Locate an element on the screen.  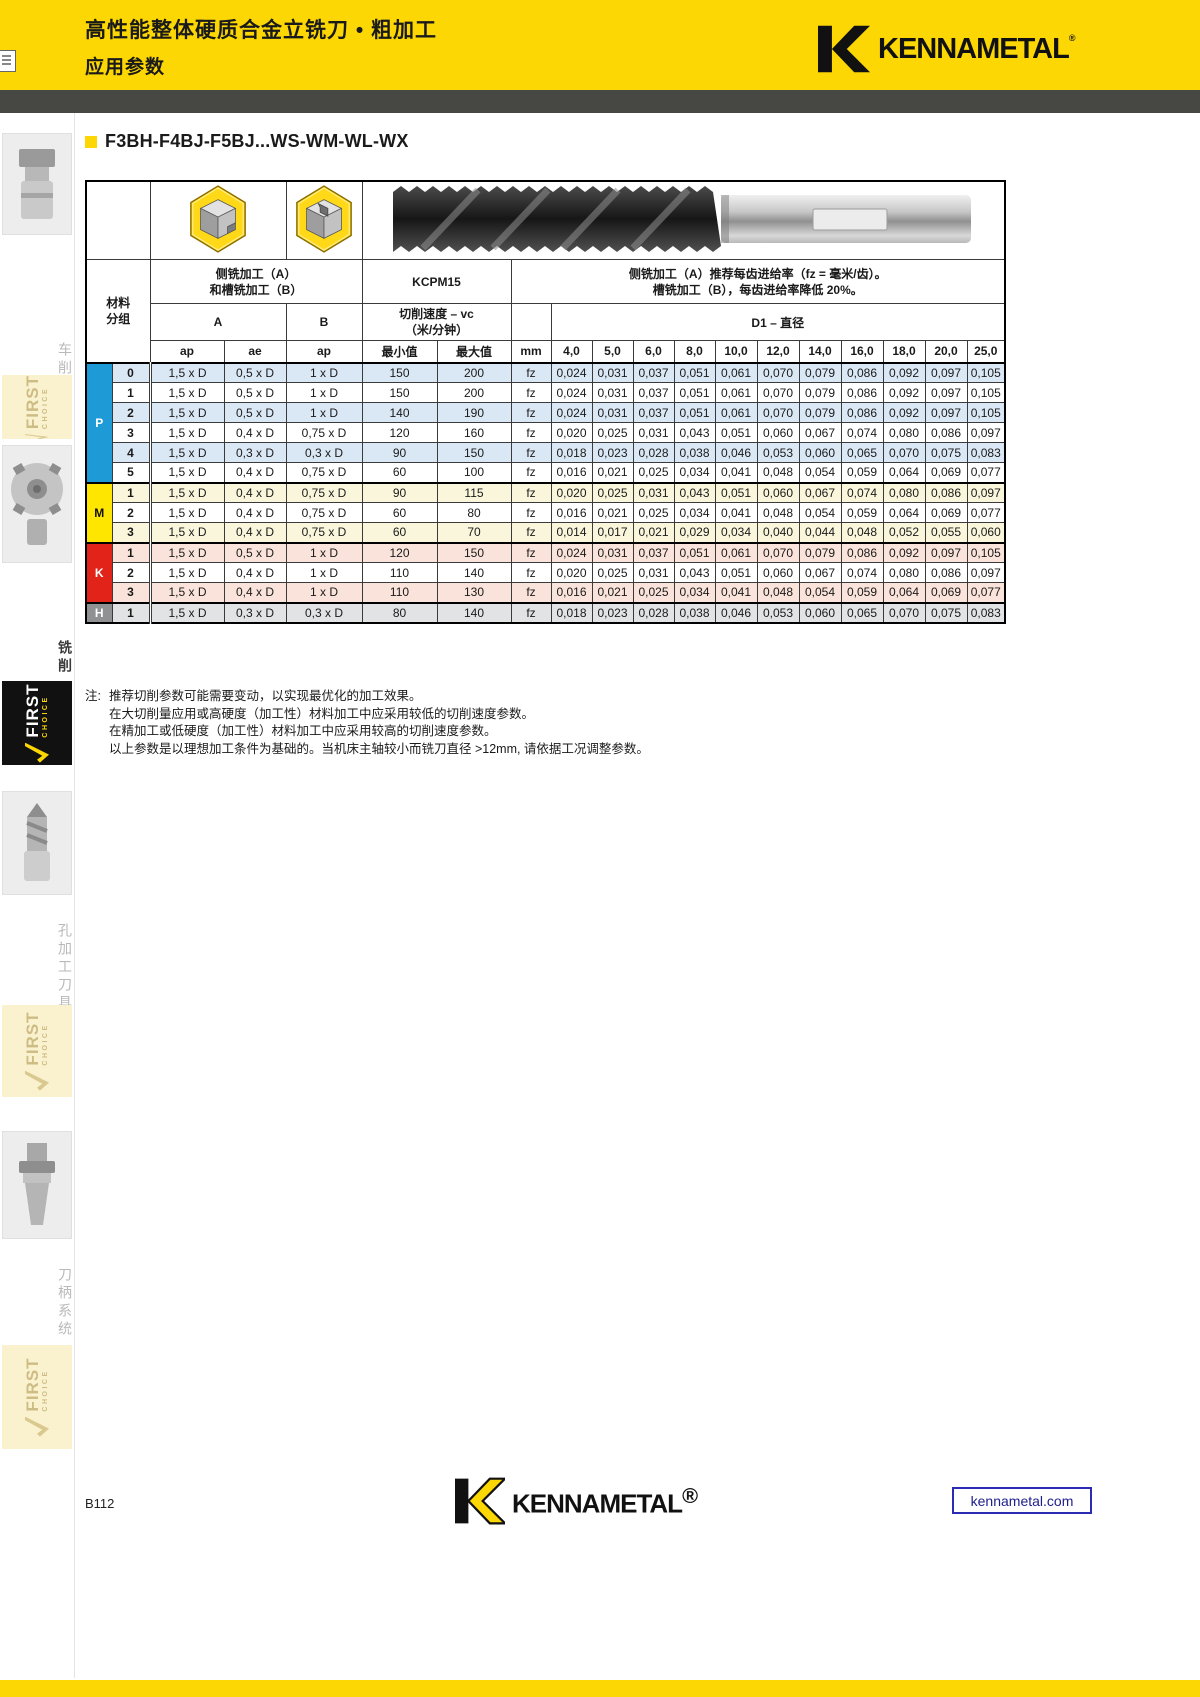
fz-value: 0,021 is located at coordinates (612, 512).